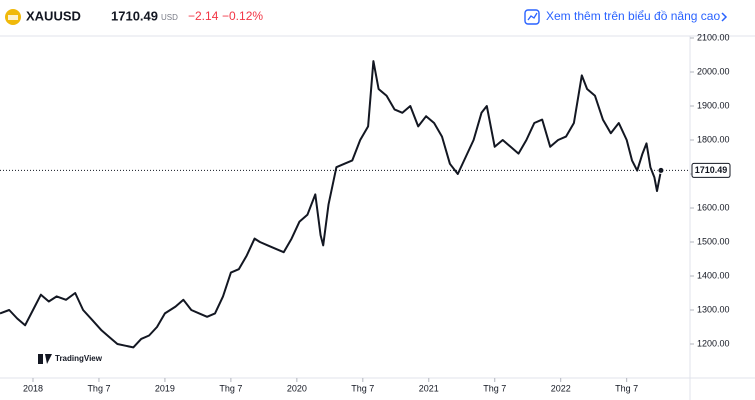 The height and width of the screenshot is (400, 755). What do you see at coordinates (713, 71) in the screenshot?
I see `y-tick-label: 2000.00` at bounding box center [713, 71].